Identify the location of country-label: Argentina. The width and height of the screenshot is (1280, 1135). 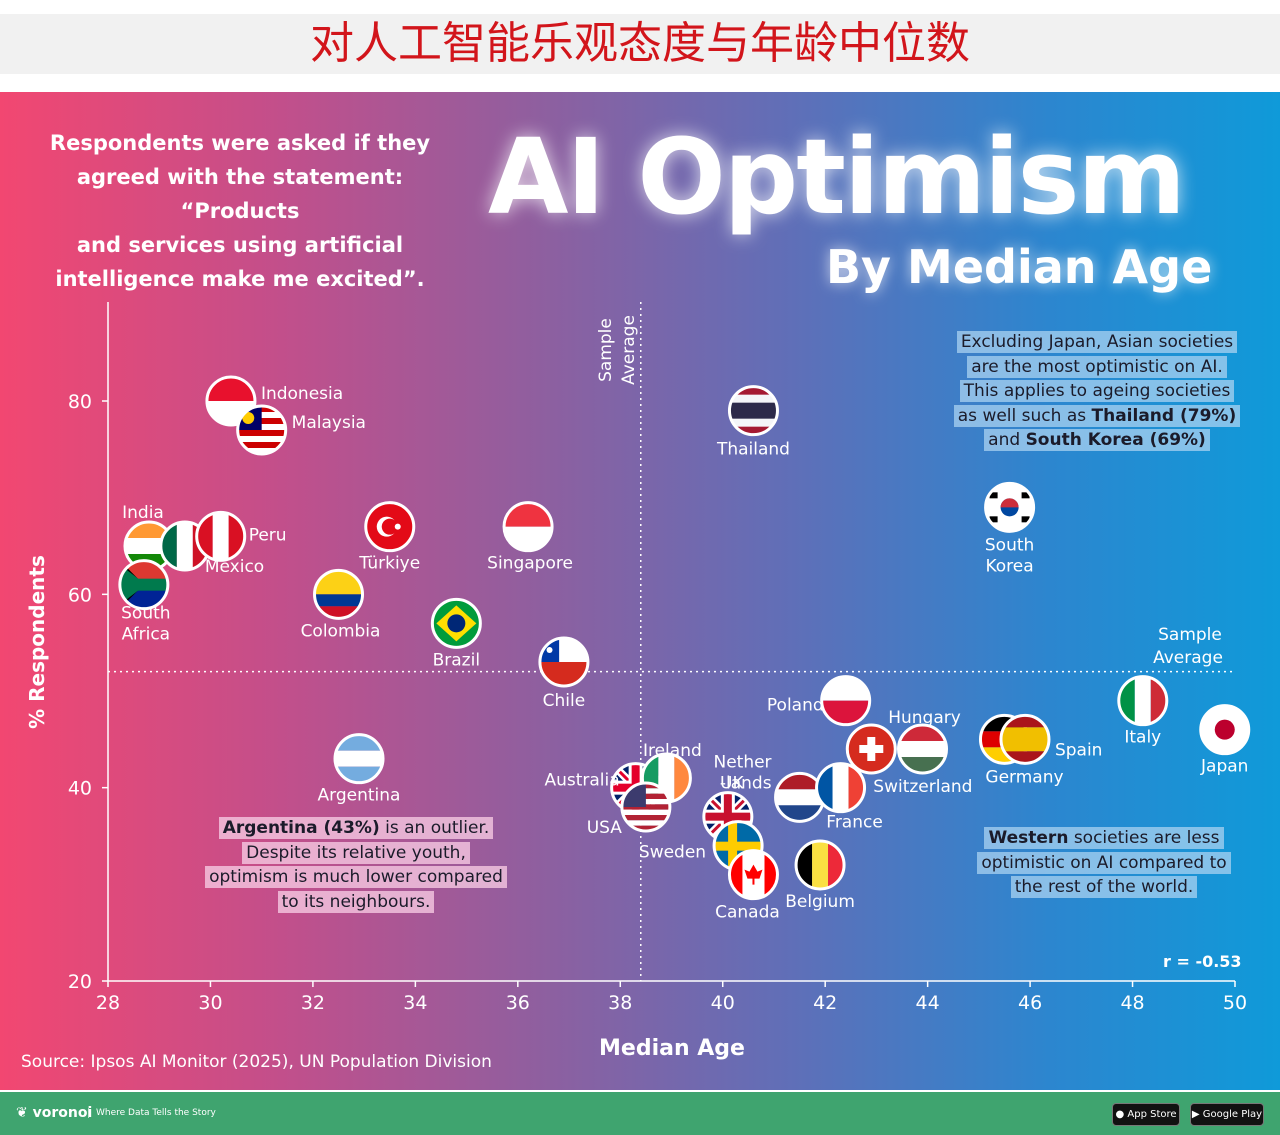
(359, 796).